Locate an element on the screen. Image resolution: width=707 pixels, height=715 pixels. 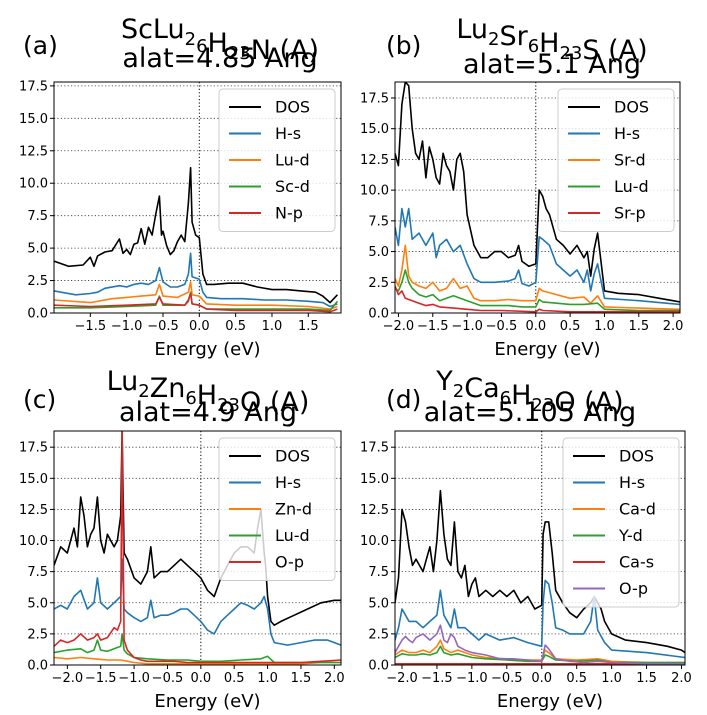
series-line-sc-d is located at coordinates (196, 301).